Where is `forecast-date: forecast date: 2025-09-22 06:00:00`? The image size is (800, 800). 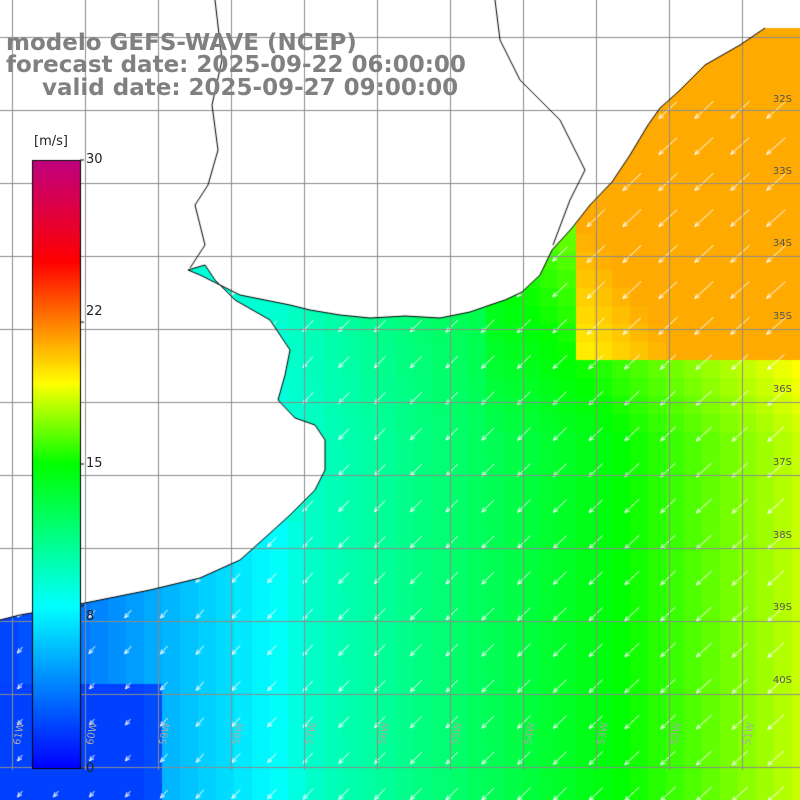
forecast-date: forecast date: 2025-09-22 06:00:00 is located at coordinates (236, 65).